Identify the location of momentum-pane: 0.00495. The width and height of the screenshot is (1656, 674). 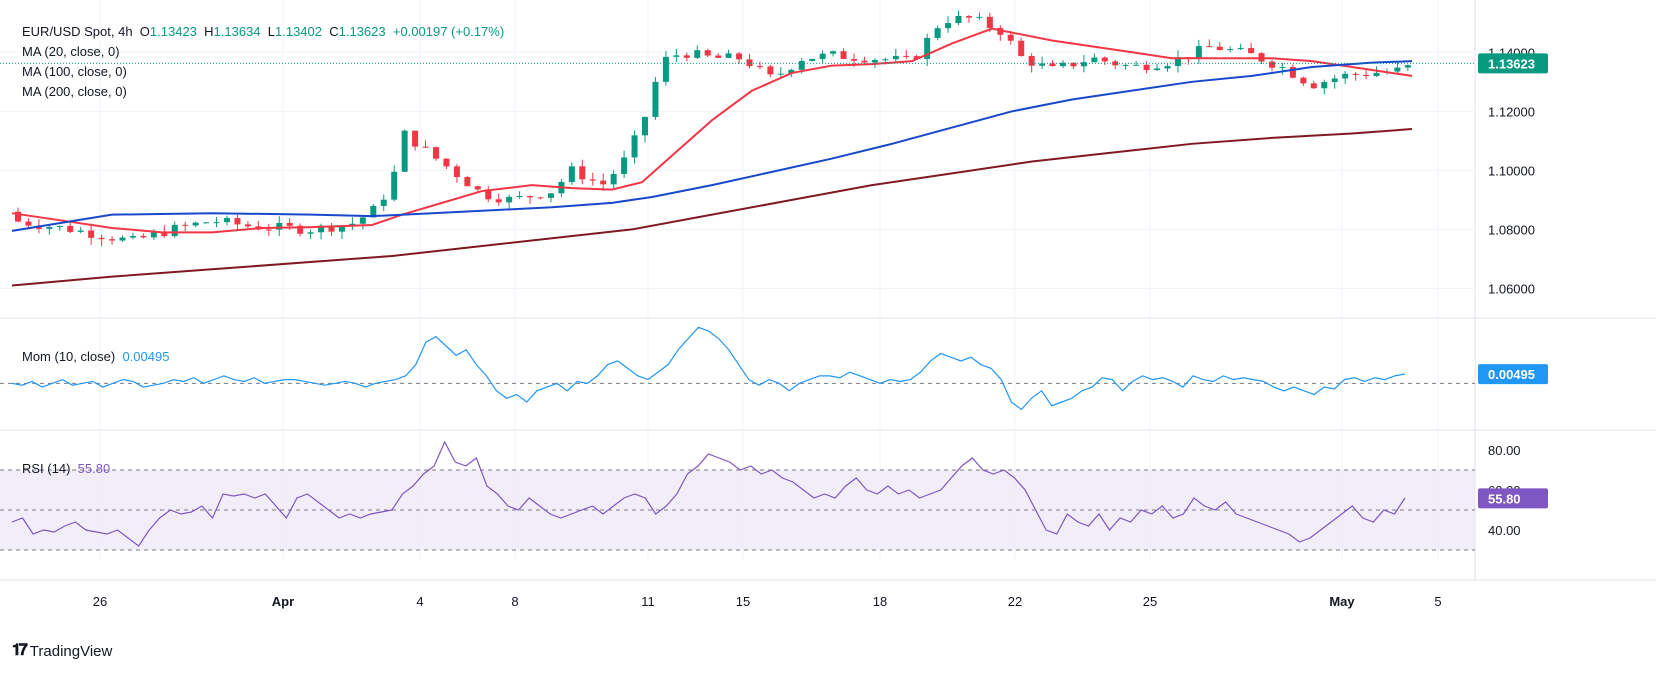
(774, 368).